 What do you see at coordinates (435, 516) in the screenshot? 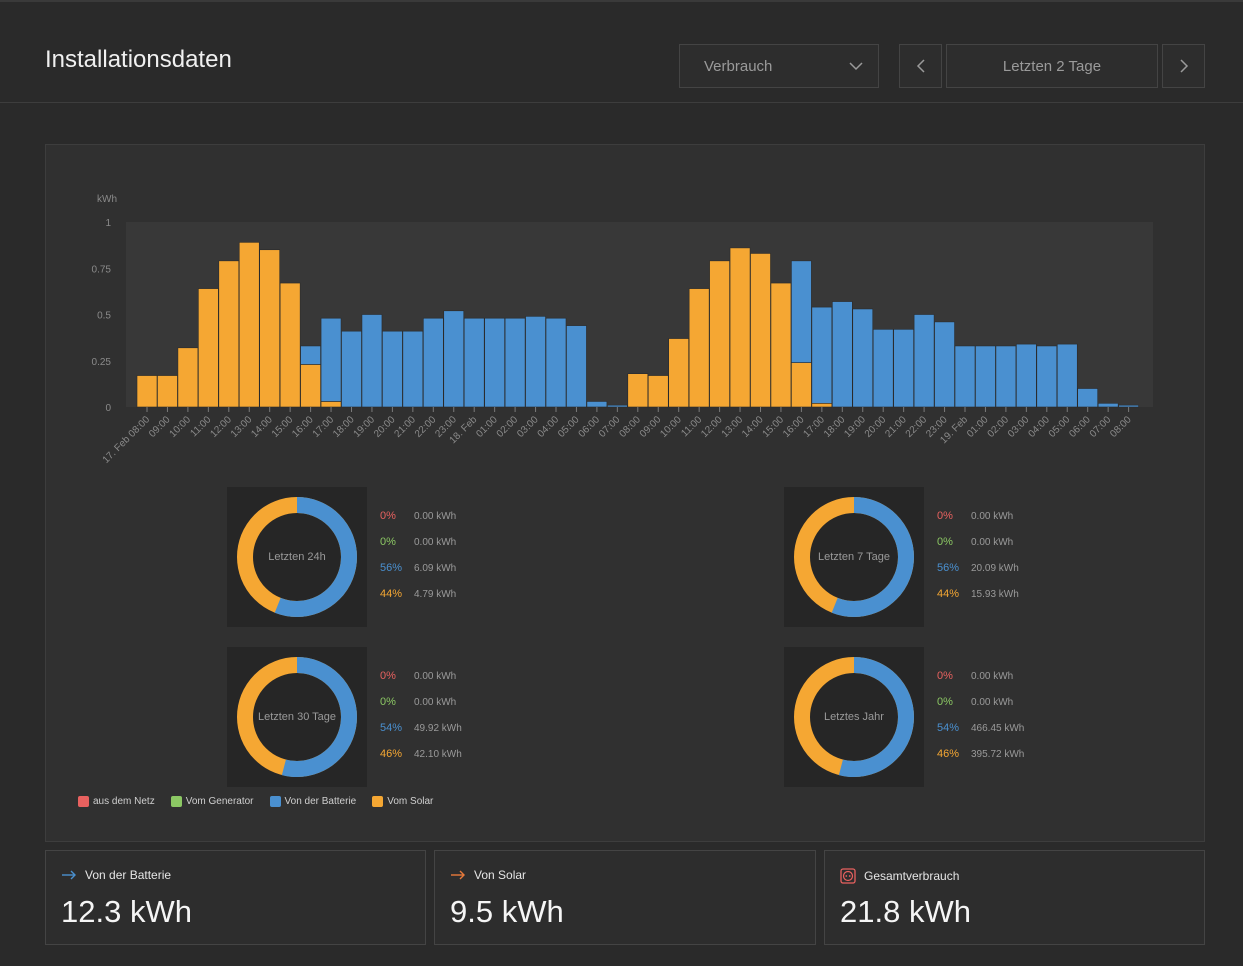
I see `stat-value: 0.00 kWh` at bounding box center [435, 516].